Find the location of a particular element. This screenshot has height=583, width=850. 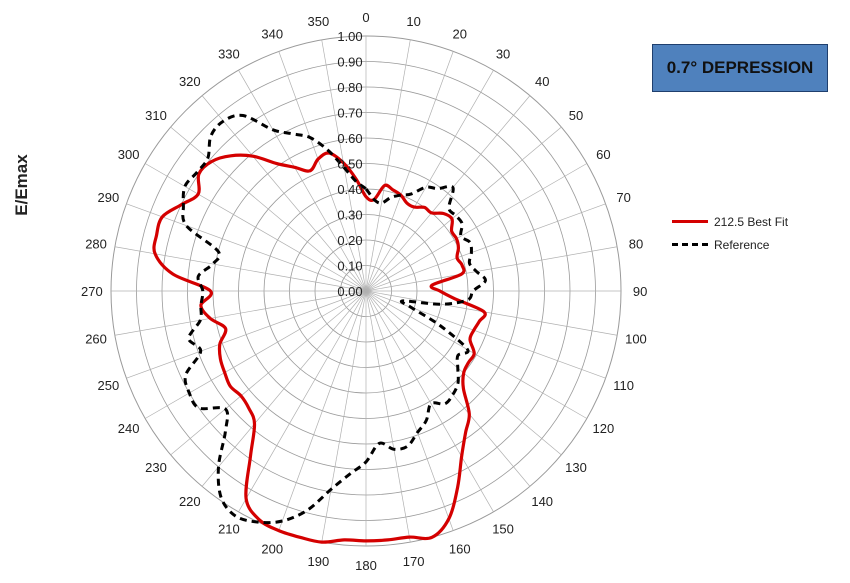

angle-tick-label: 150 is located at coordinates (503, 528).